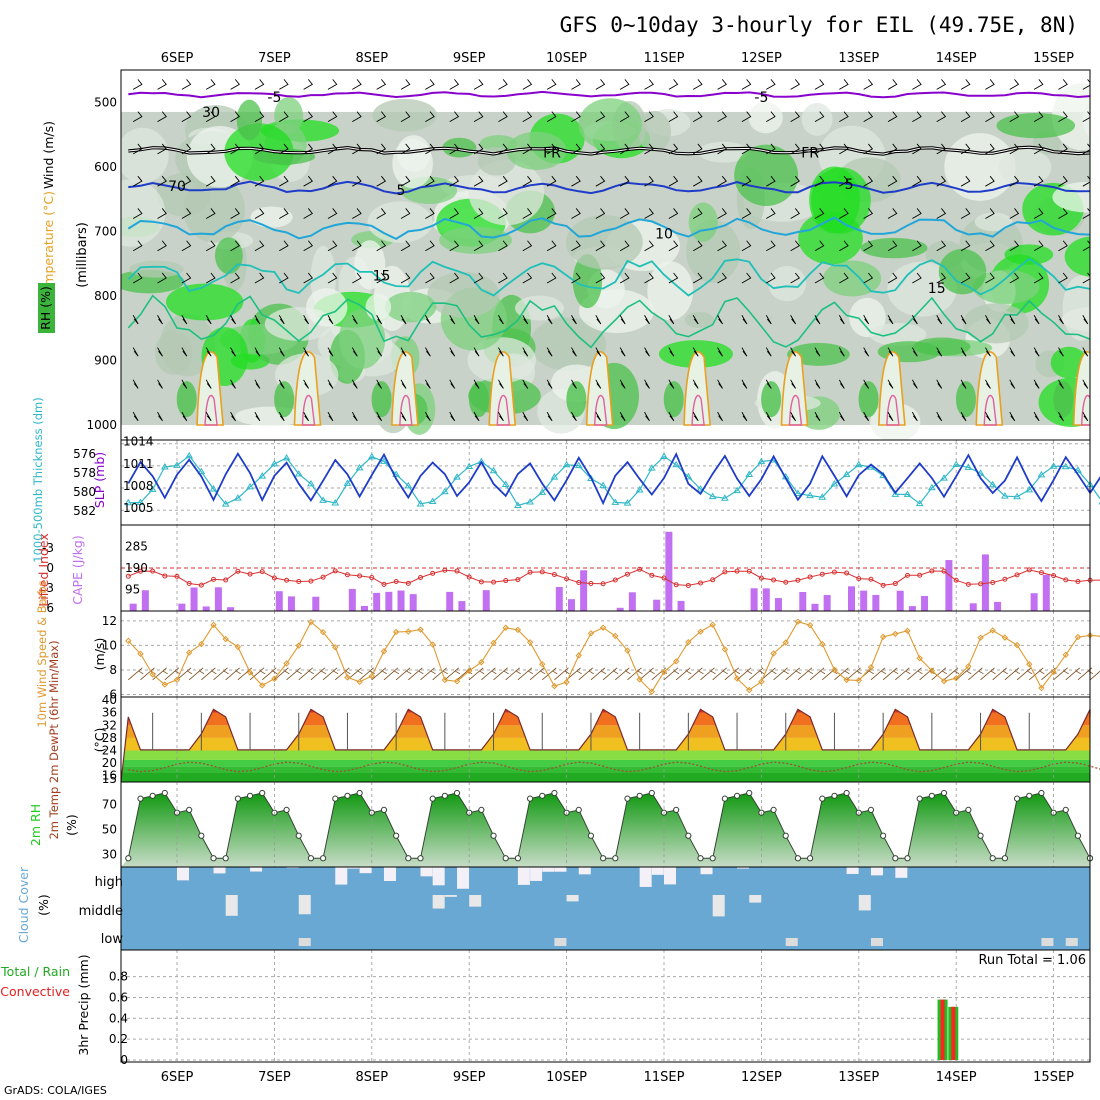 This screenshot has height=1100, width=1100. What do you see at coordinates (614, 577) in the screenshot?
I see `lifted-index-line` at bounding box center [614, 577].